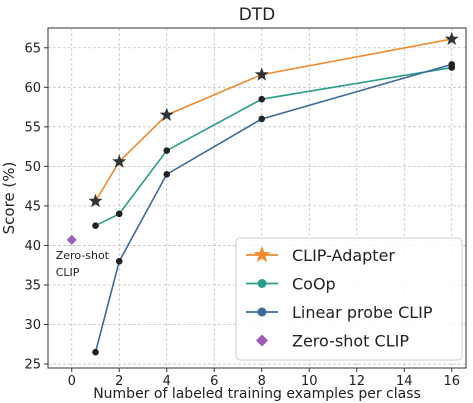 The width and height of the screenshot is (473, 403). What do you see at coordinates (314, 284) in the screenshot?
I see `legend-label: CoOp` at bounding box center [314, 284].